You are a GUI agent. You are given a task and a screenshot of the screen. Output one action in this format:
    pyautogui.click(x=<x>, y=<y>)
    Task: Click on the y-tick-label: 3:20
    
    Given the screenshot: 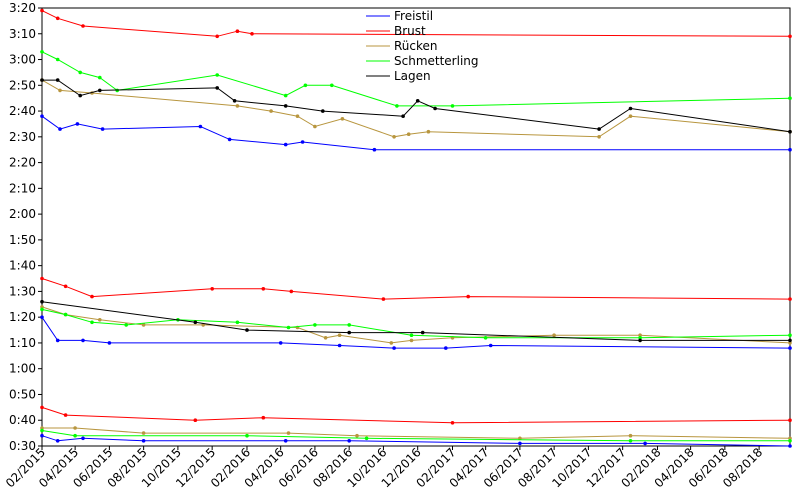 What is the action you would take?
    pyautogui.click(x=22, y=8)
    